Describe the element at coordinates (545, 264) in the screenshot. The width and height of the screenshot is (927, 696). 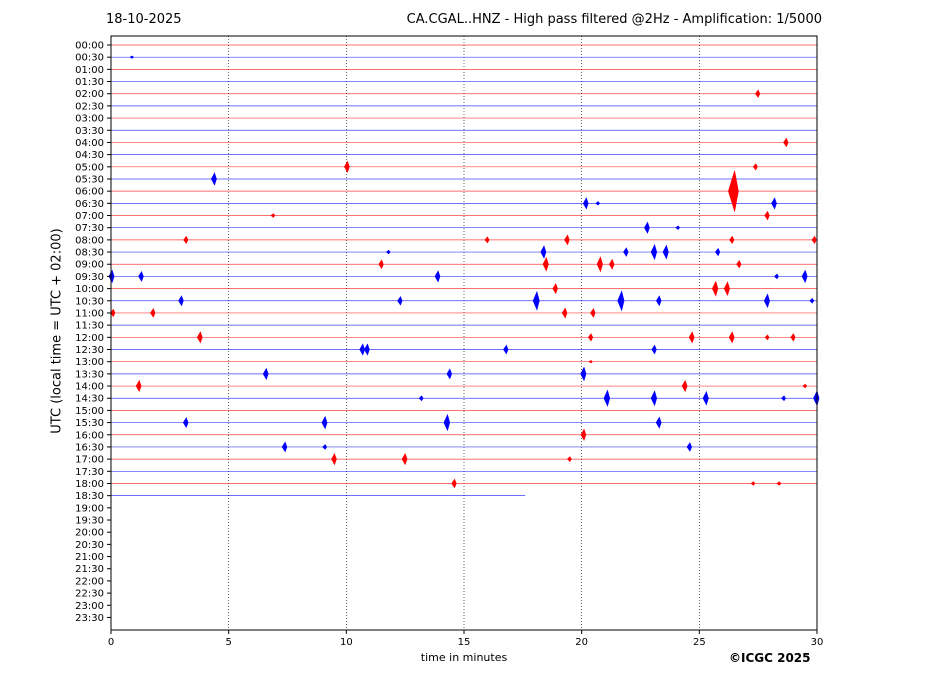
I see `event-09:00-18.5` at that location.